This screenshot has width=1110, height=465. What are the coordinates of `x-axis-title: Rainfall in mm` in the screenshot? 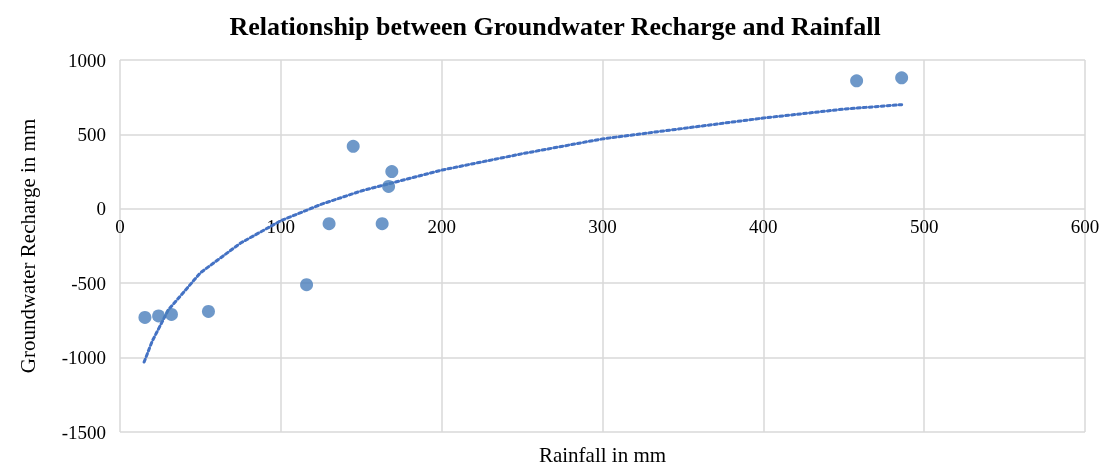 It's located at (602, 453).